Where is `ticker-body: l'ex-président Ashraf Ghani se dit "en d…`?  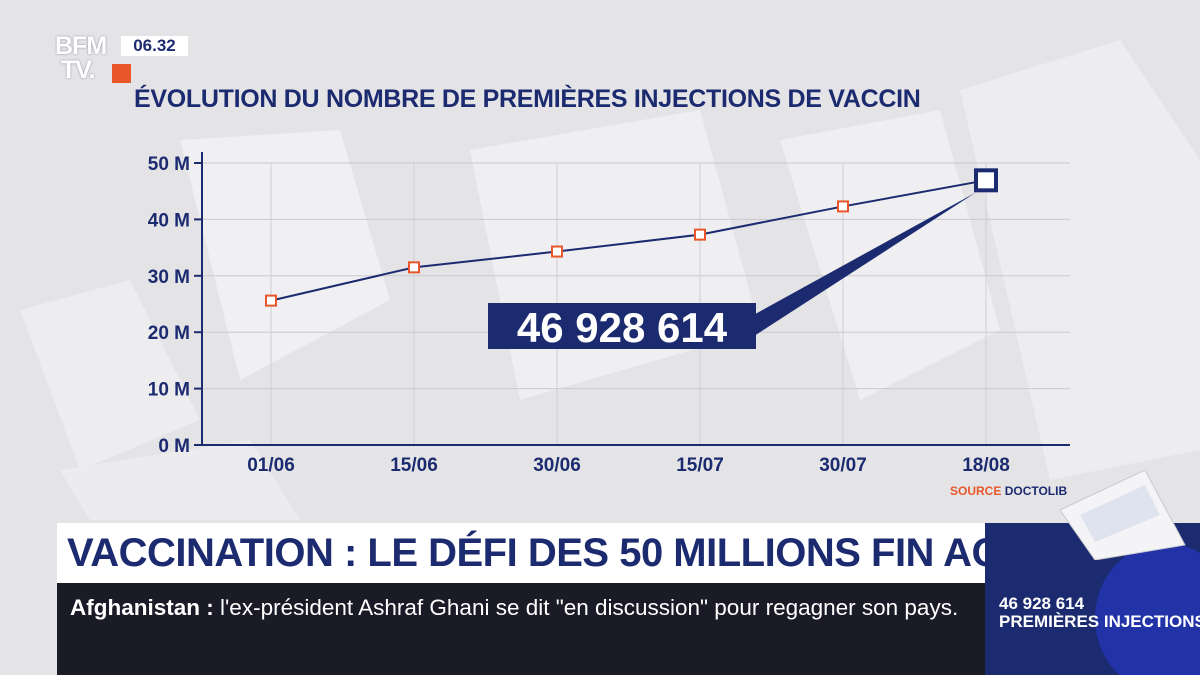 ticker-body: l'ex-président Ashraf Ghani se dit "en d… is located at coordinates (589, 607).